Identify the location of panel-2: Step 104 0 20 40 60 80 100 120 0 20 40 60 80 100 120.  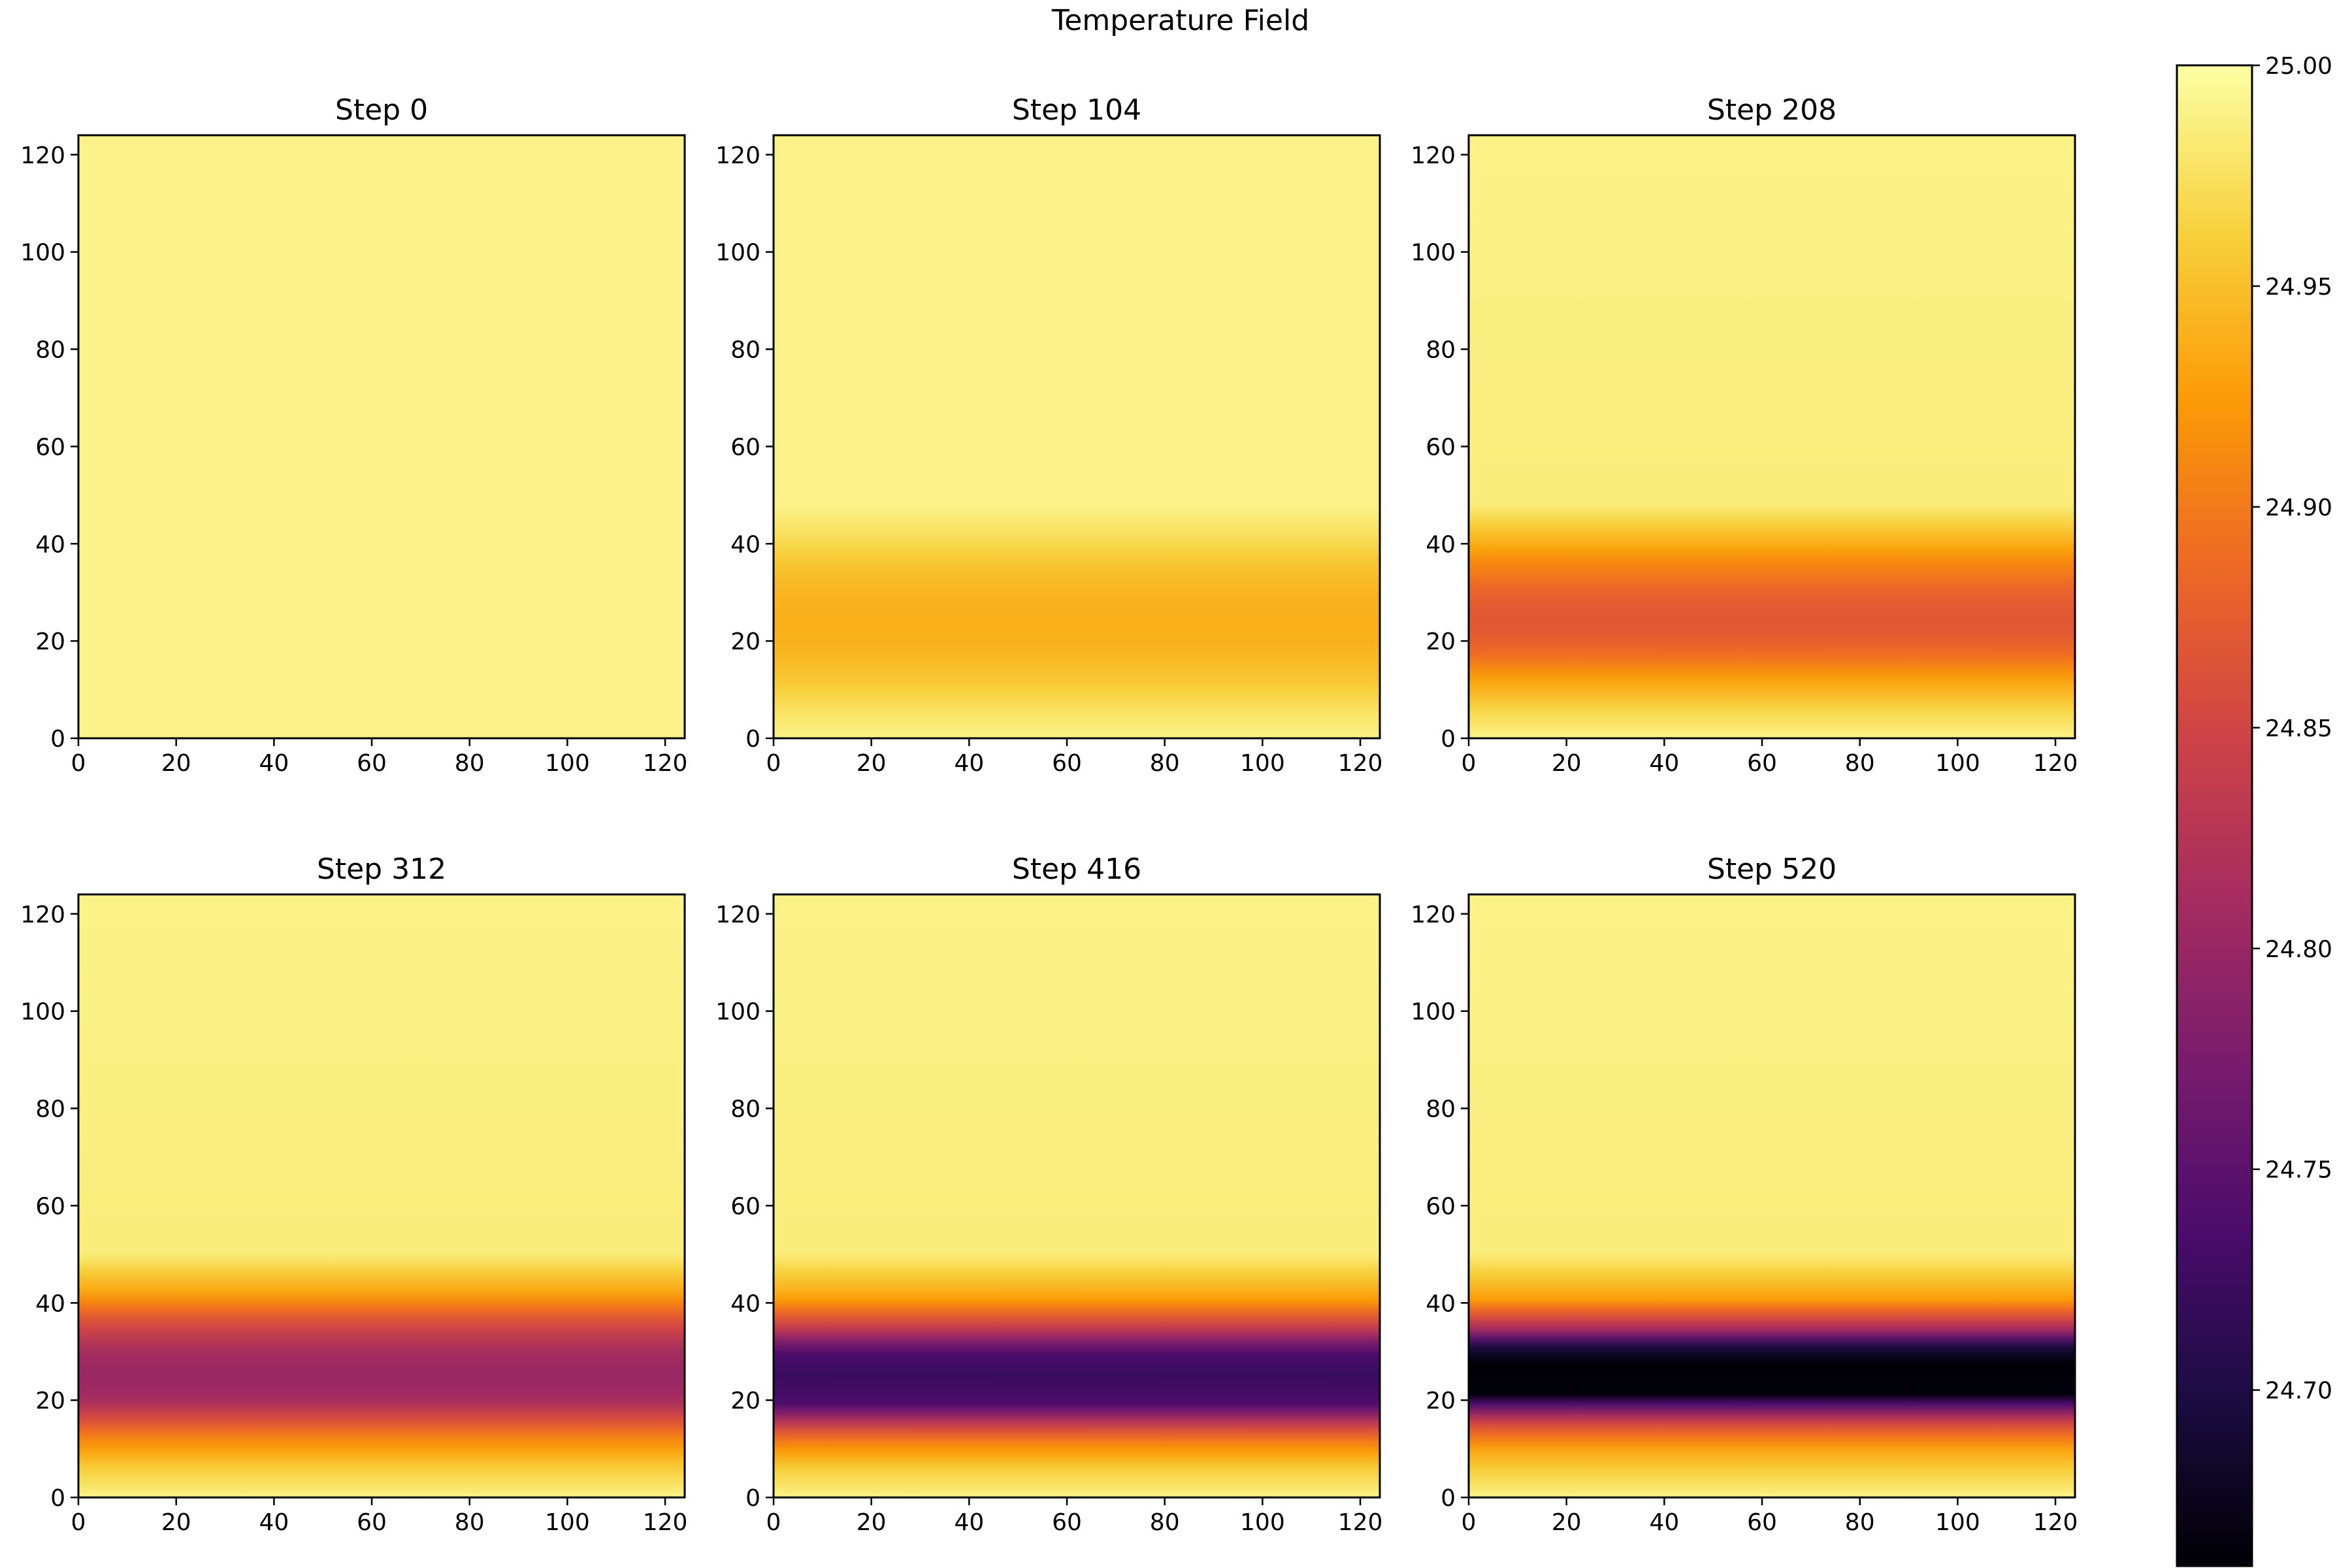
(1048, 435).